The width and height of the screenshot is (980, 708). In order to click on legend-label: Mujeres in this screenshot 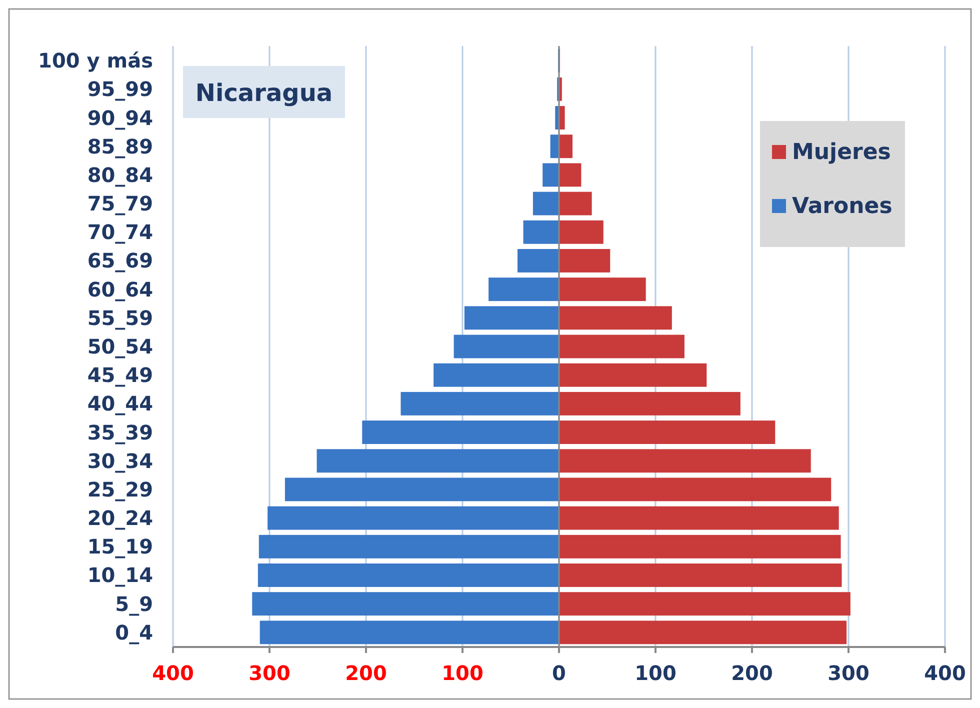, I will do `click(841, 152)`.